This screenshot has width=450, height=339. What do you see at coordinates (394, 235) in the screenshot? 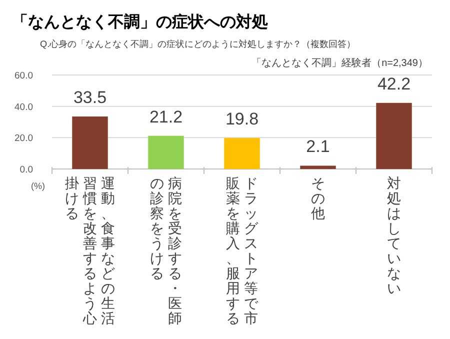
I see `x-tick-label: 対処はしていない` at bounding box center [394, 235].